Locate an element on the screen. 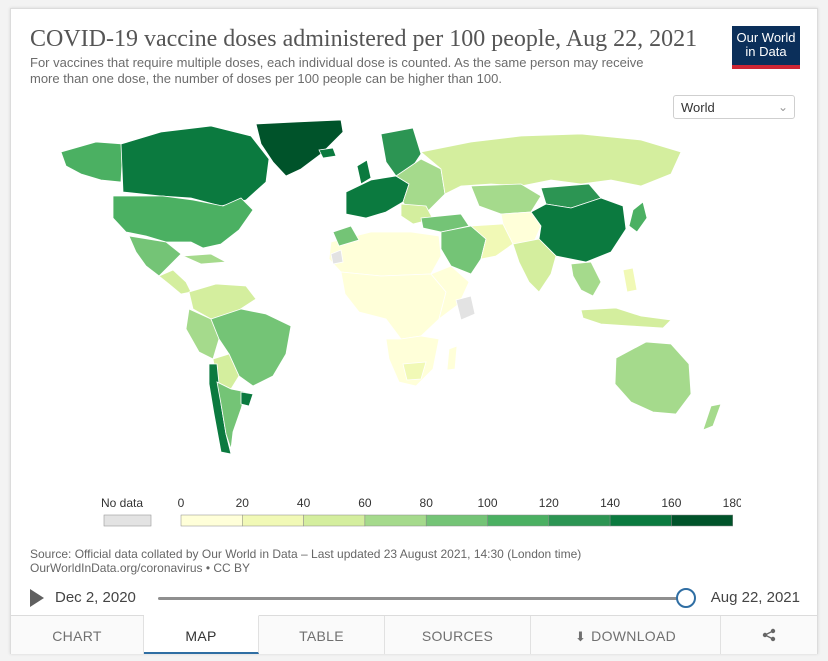 This screenshot has width=828, height=661. tab-sources-label: SOURCES is located at coordinates (457, 636).